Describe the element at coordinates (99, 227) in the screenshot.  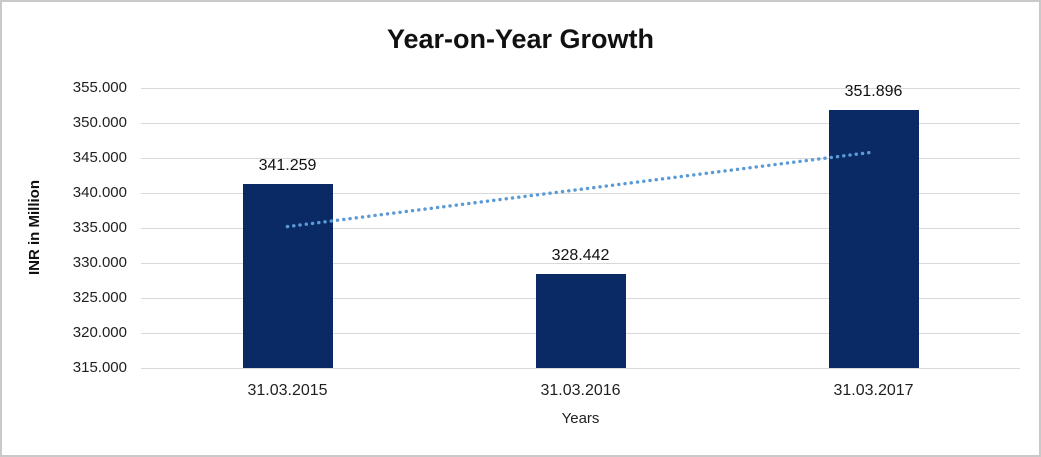
I see `y-axis-tick-label: 335.000` at that location.